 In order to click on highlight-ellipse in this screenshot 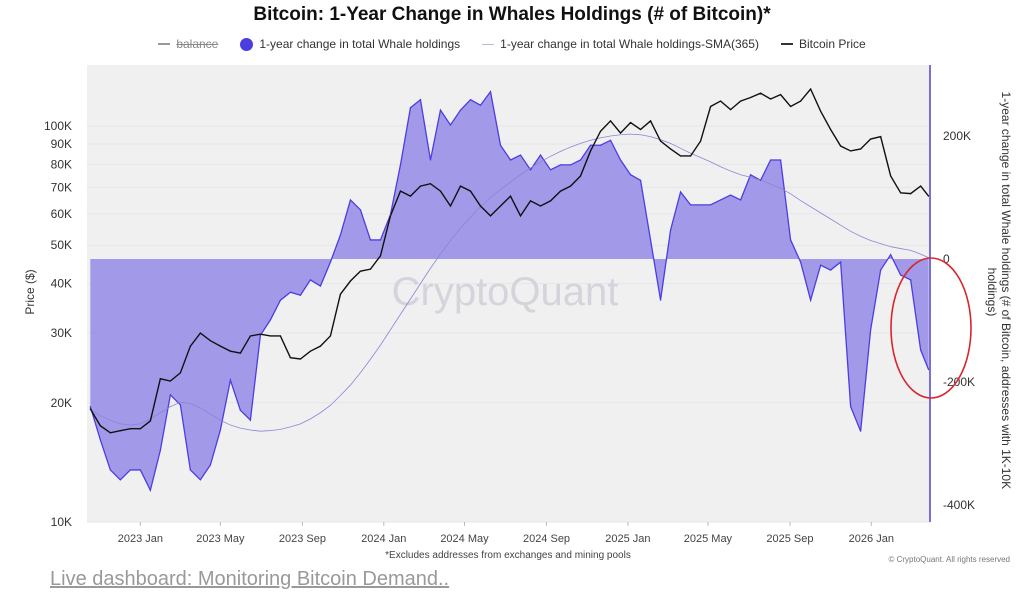, I will do `click(931, 328)`.